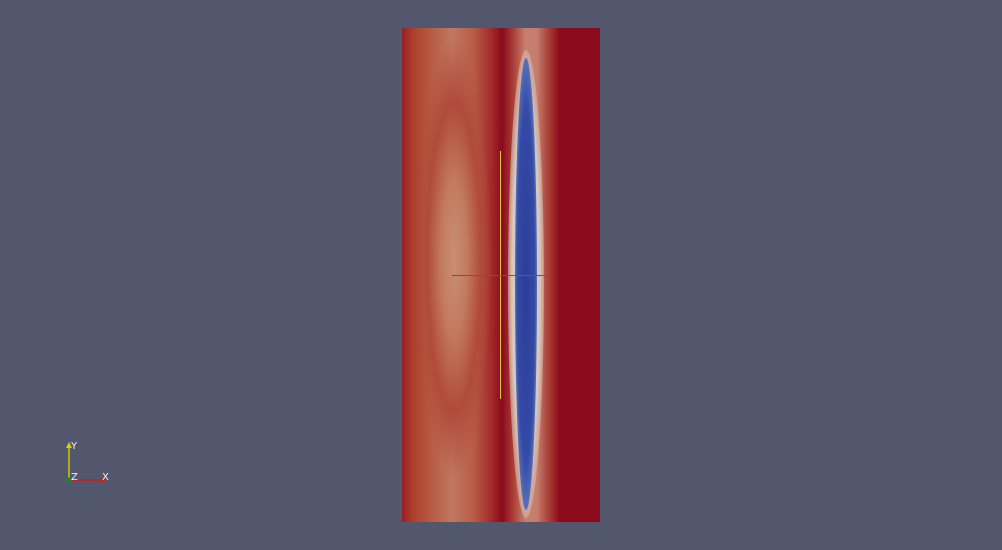 This screenshot has width=1002, height=550. Describe the element at coordinates (69, 445) in the screenshot. I see `y-axis-arrowhead` at that location.